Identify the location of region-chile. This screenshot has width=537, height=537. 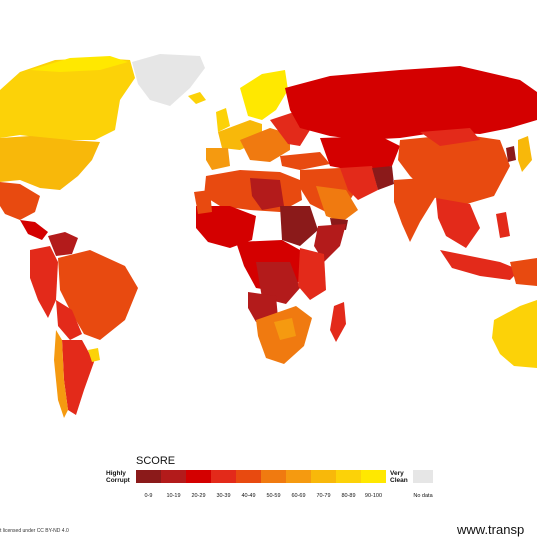
(61, 374).